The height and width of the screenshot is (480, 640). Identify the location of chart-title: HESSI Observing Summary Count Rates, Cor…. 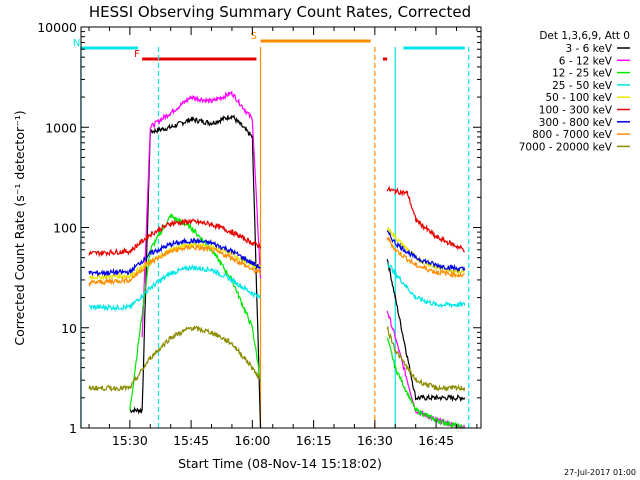
(280, 12).